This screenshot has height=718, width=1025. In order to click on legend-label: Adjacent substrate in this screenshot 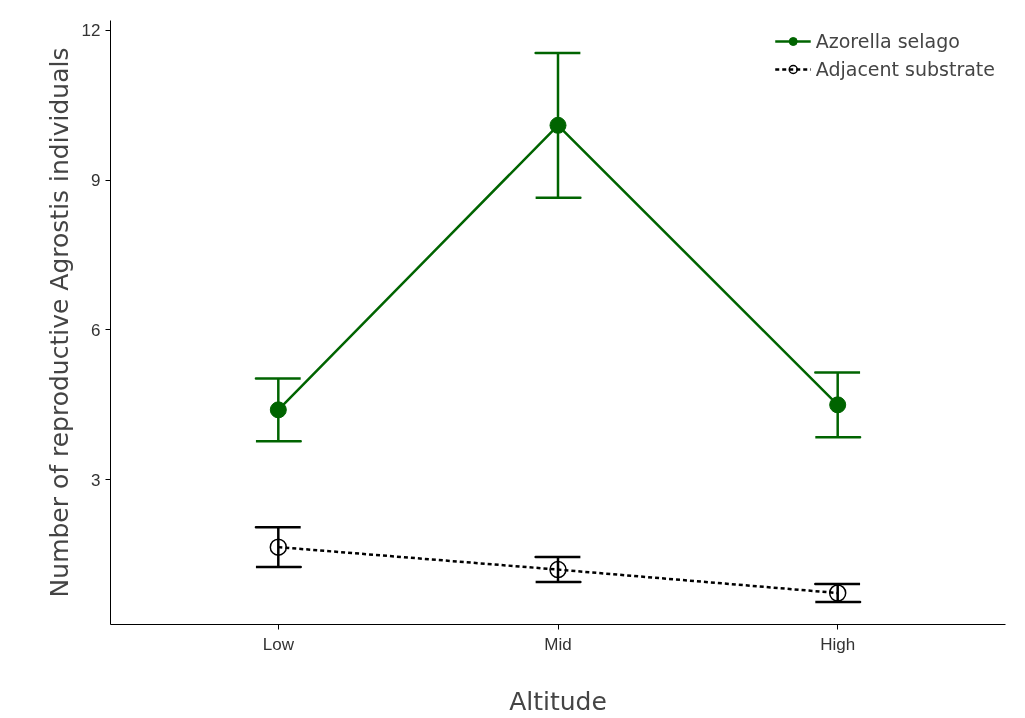, I will do `click(905, 69)`.